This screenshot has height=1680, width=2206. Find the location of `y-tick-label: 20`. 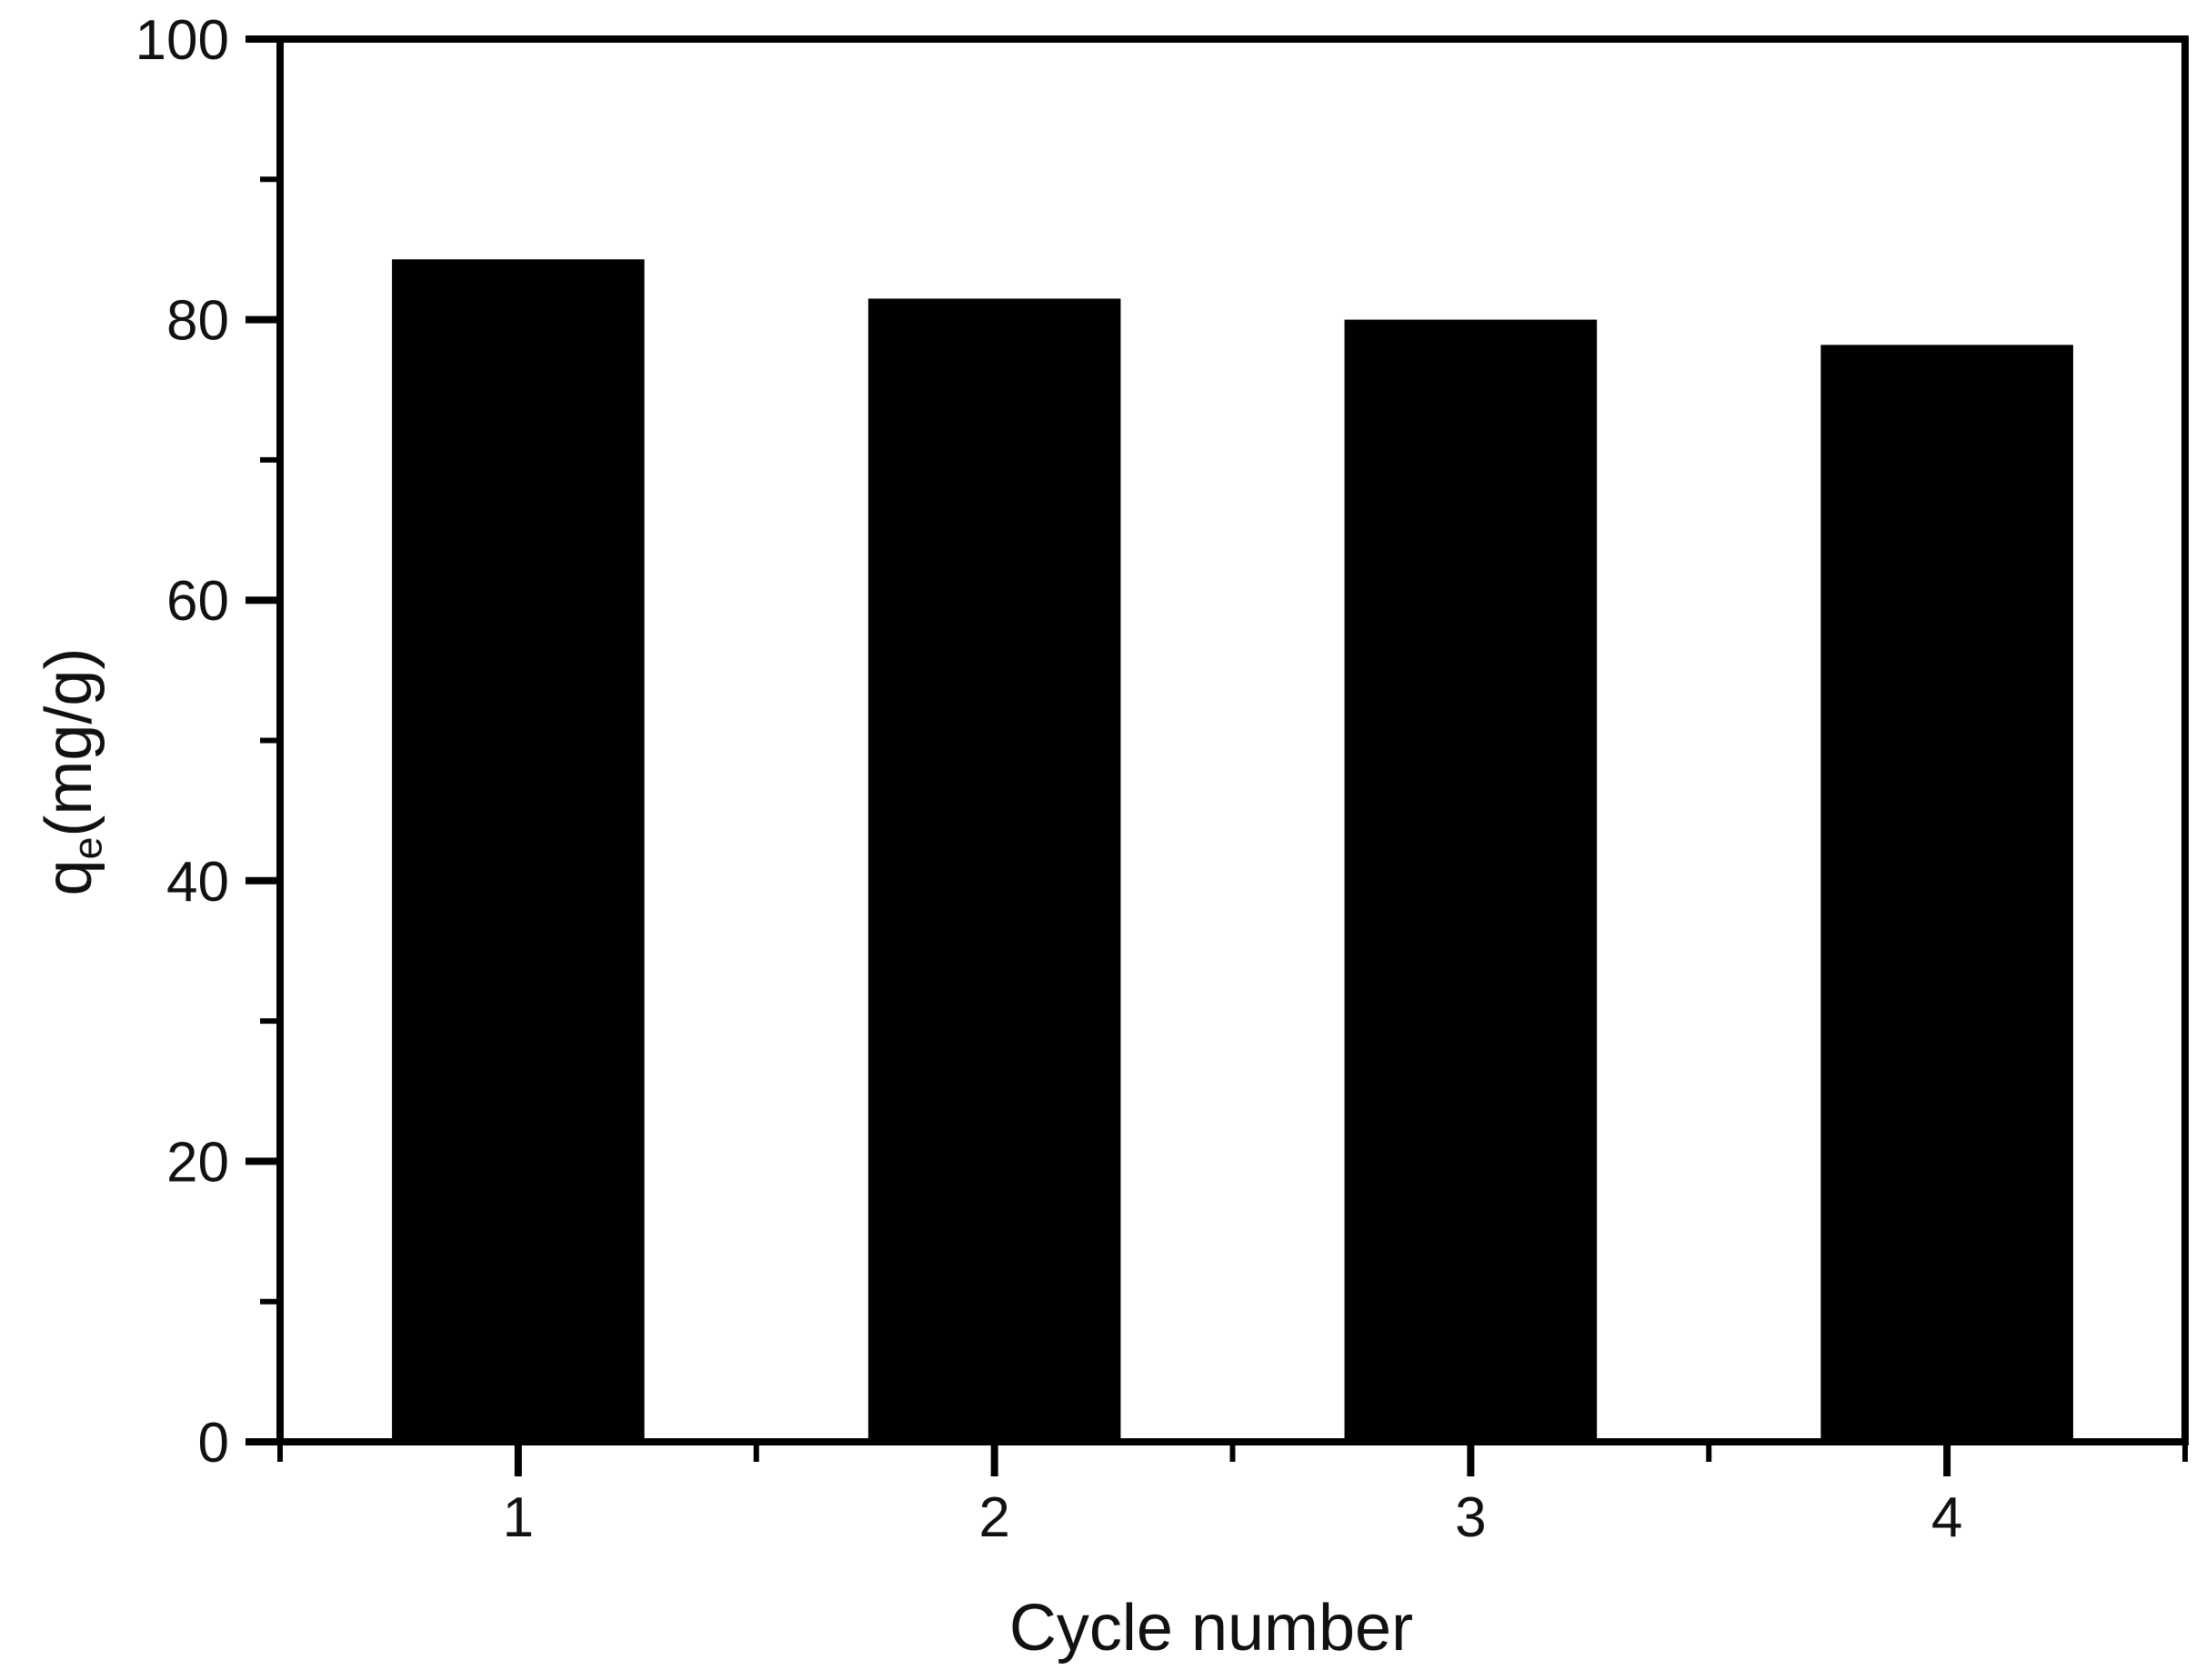

y-tick-label: 20 is located at coordinates (197, 1162).